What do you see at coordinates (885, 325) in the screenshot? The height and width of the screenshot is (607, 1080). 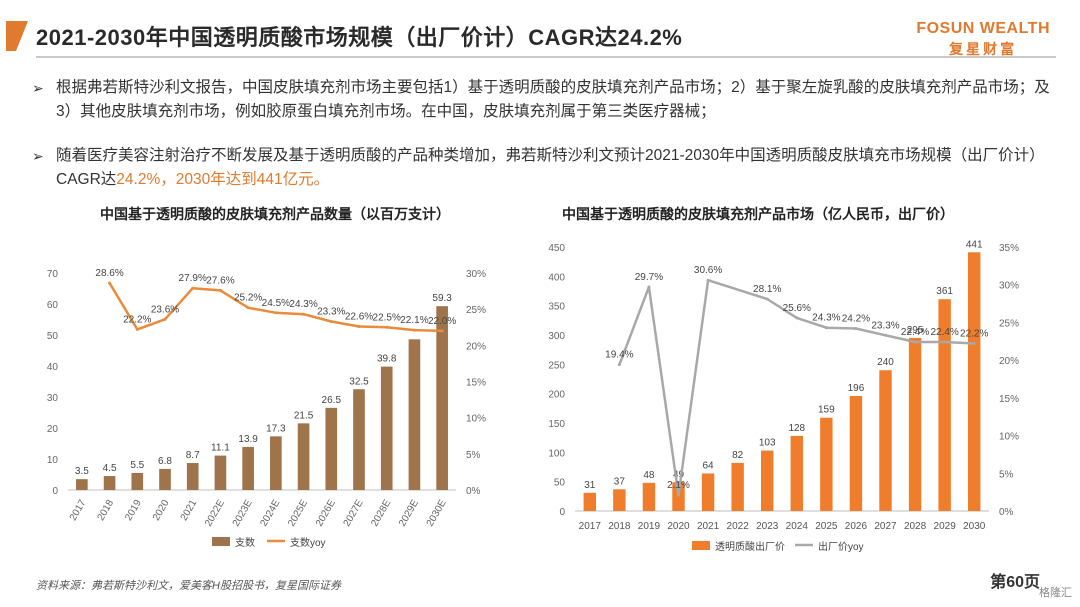 I see `yoy-data-label: 23.3%` at bounding box center [885, 325].